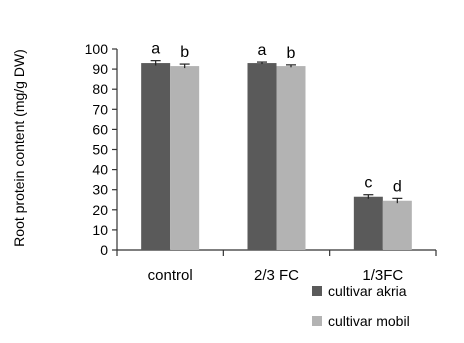 This screenshot has height=343, width=464. Describe the element at coordinates (397, 186) in the screenshot. I see `data-label: d` at that location.